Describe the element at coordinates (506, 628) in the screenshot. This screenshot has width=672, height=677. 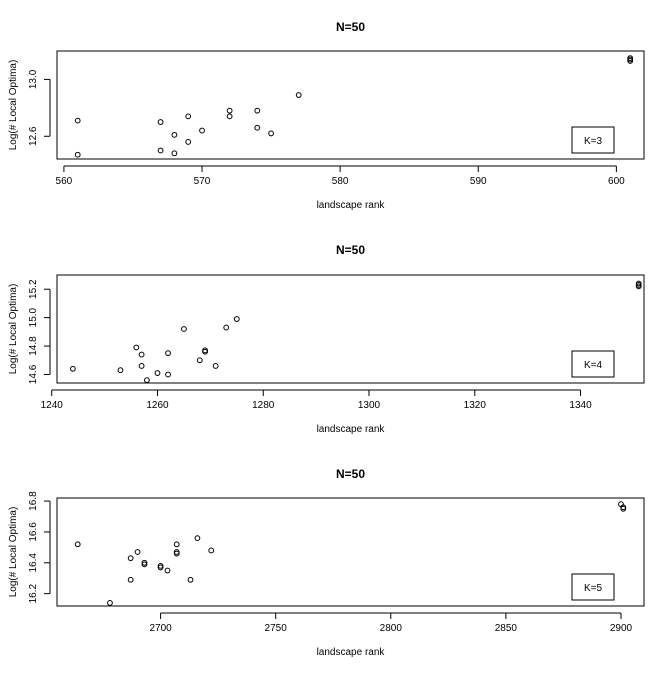
I see `x-tick-label: 2850` at that location.